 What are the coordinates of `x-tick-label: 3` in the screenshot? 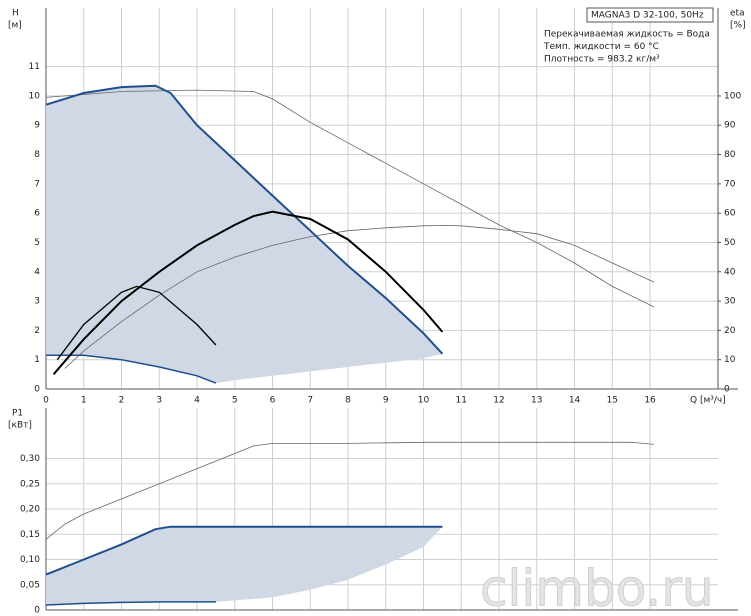 It's located at (159, 401).